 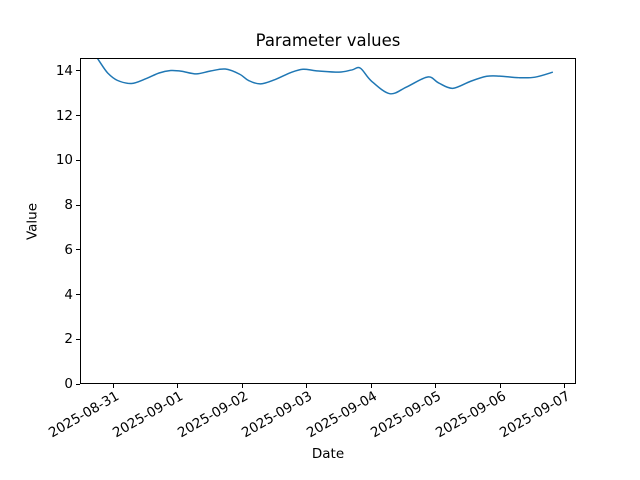 What do you see at coordinates (68, 384) in the screenshot?
I see `y-tick-label: 0` at bounding box center [68, 384].